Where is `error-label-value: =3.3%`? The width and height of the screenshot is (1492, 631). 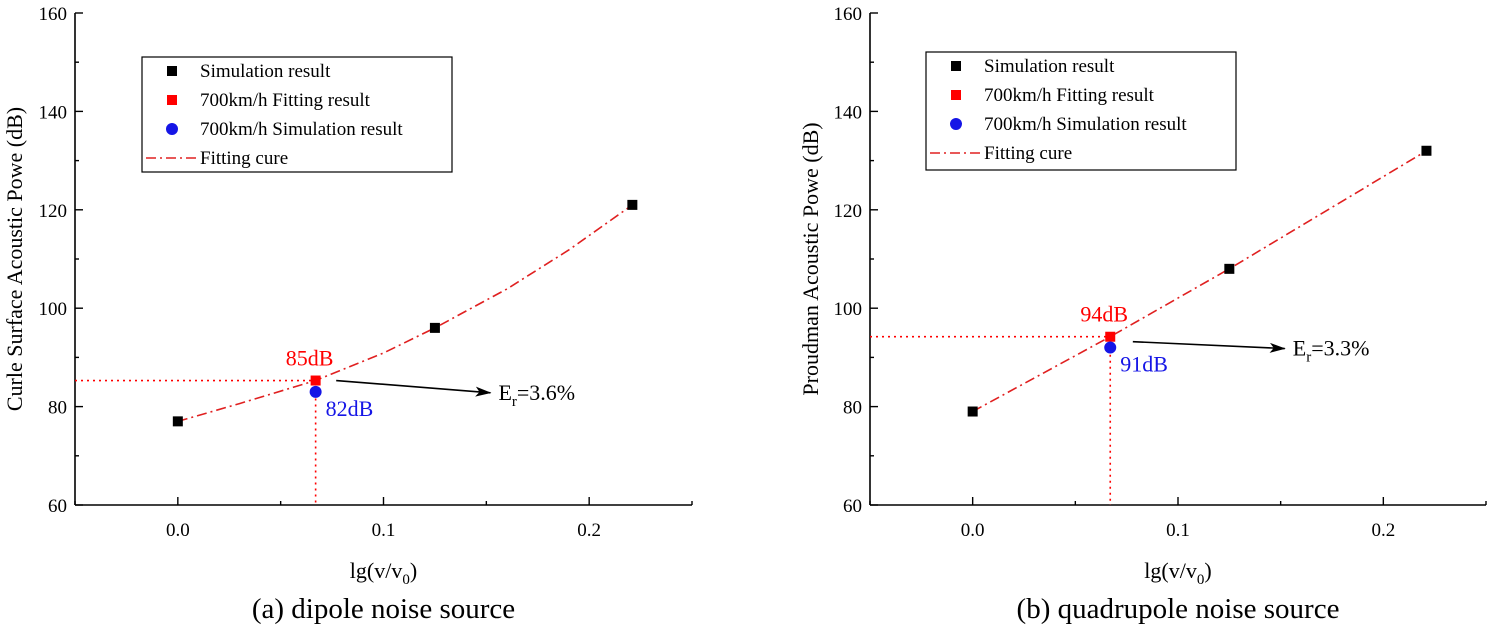
error-label-value: =3.3% is located at coordinates (1340, 348).